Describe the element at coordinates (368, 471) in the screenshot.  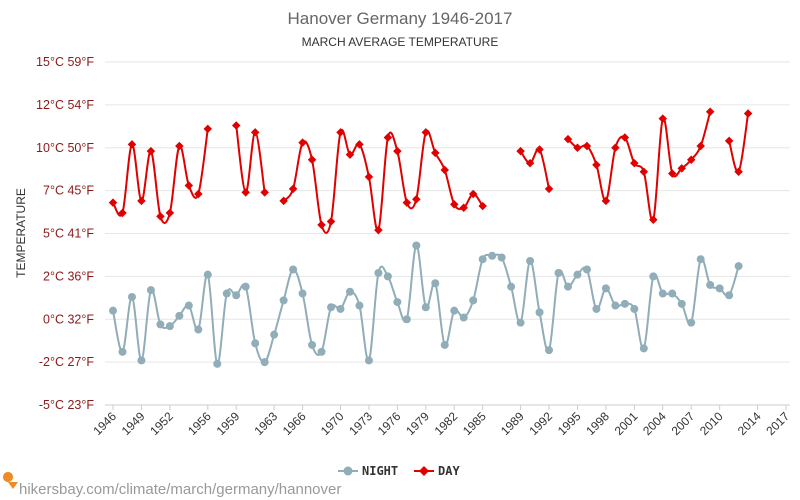
I see `legend-item-night: NIGHT` at that location.